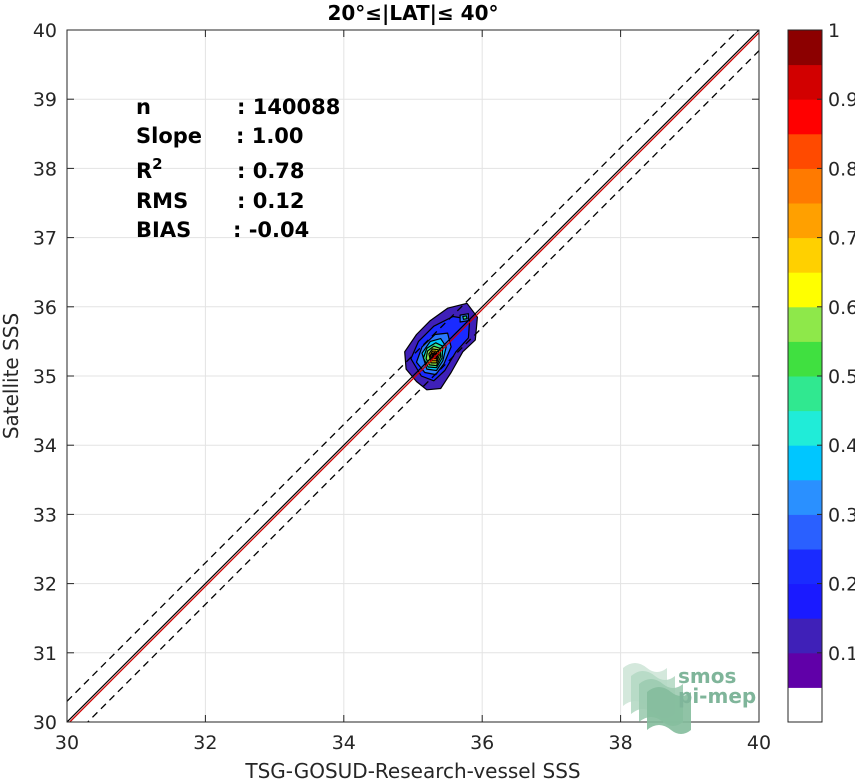 This screenshot has height=784, width=855. Describe the element at coordinates (271, 201) in the screenshot. I see `stat-value: : 0.12` at that location.